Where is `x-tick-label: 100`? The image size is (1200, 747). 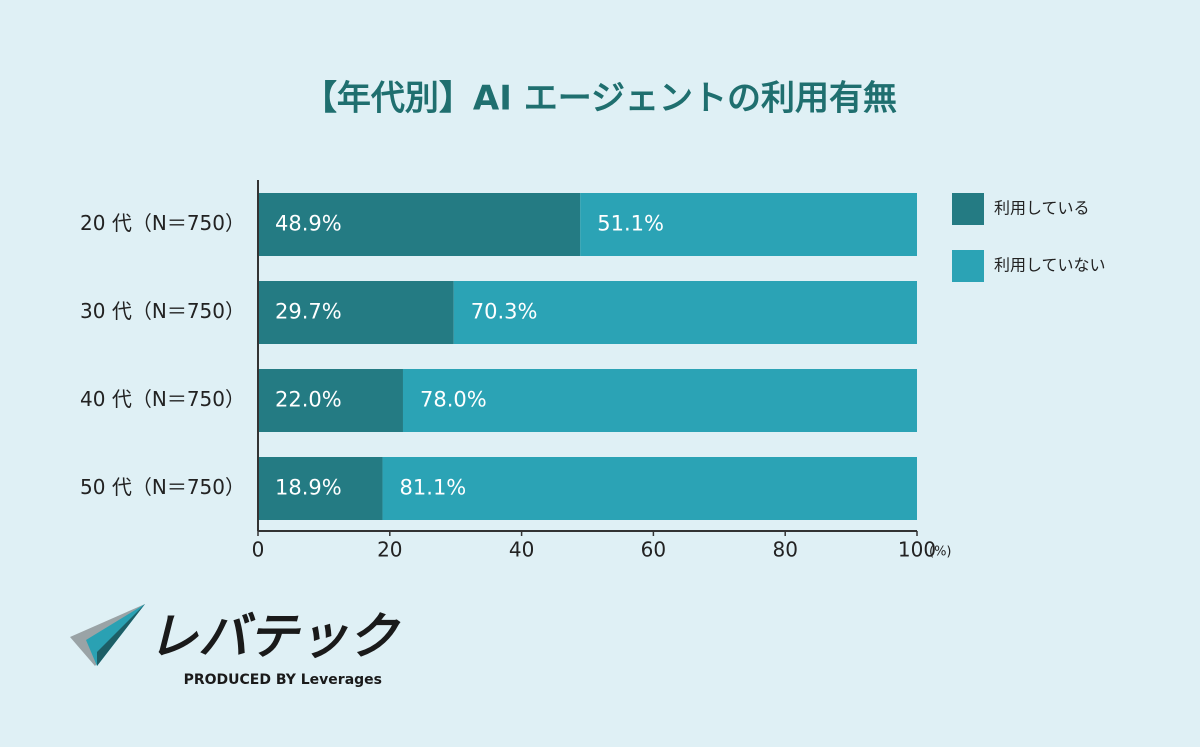 x-tick-label: 100 is located at coordinates (917, 550).